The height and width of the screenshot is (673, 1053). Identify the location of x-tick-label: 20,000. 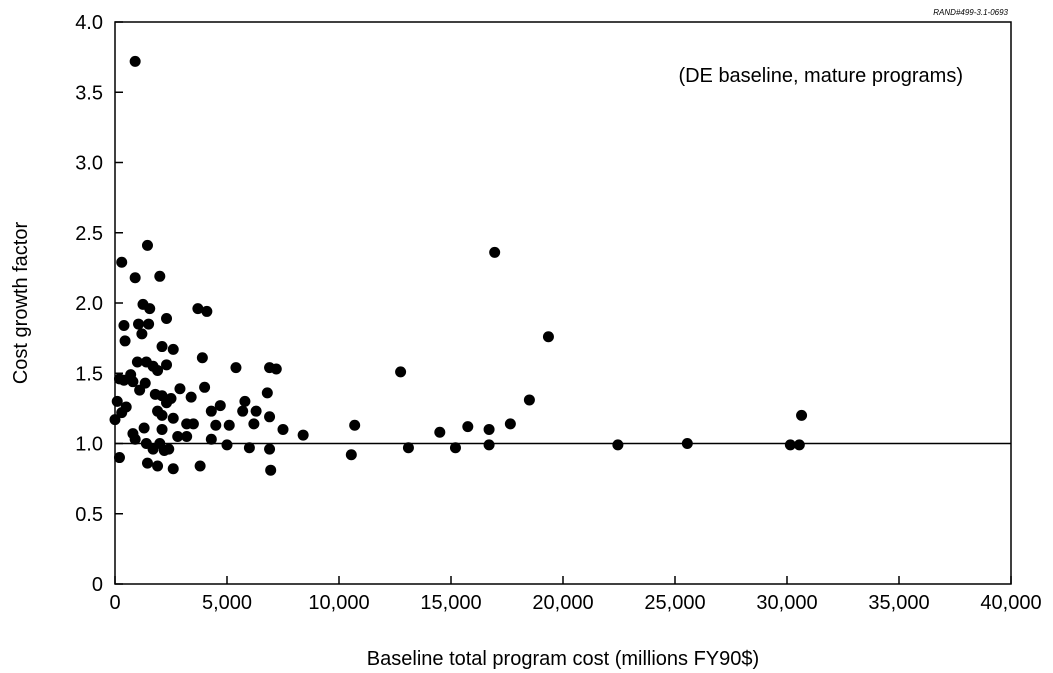
(562, 603).